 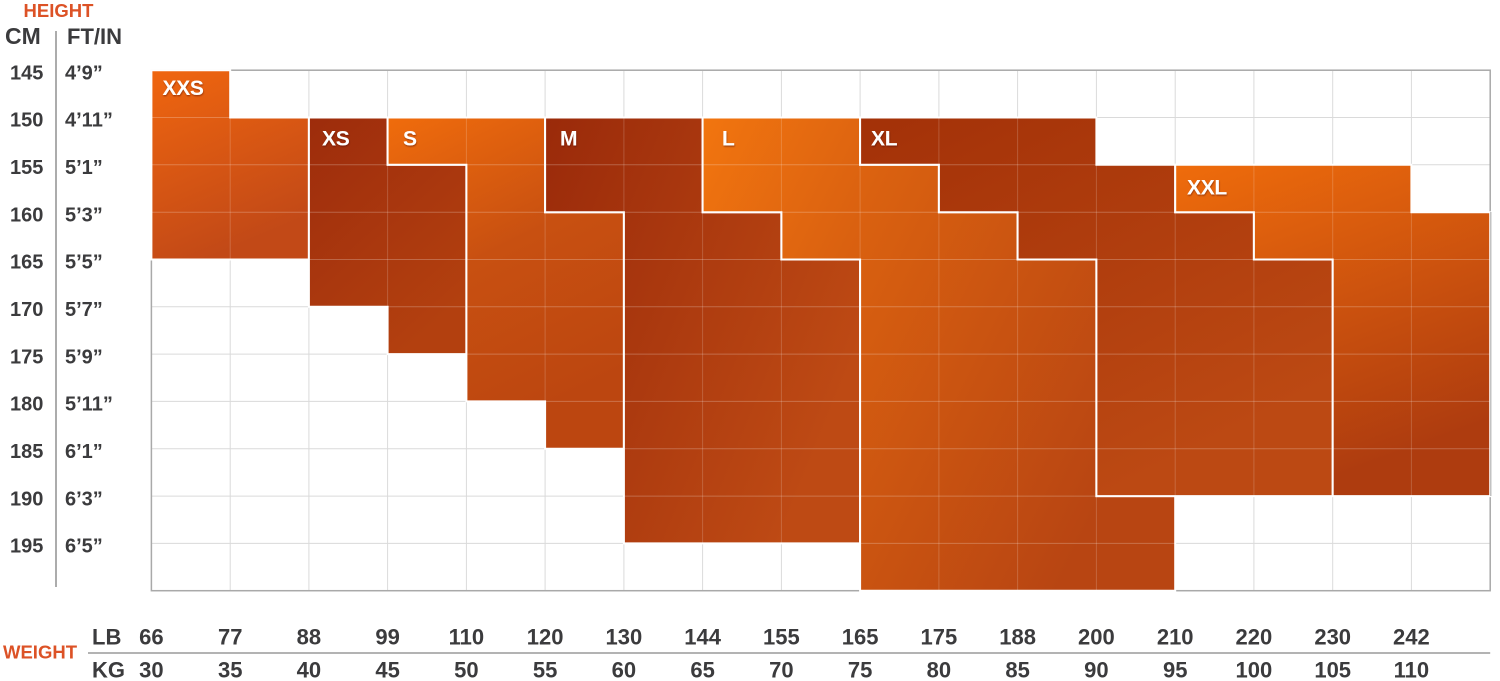 I want to click on svg-text: 230, so click(x=1332, y=637).